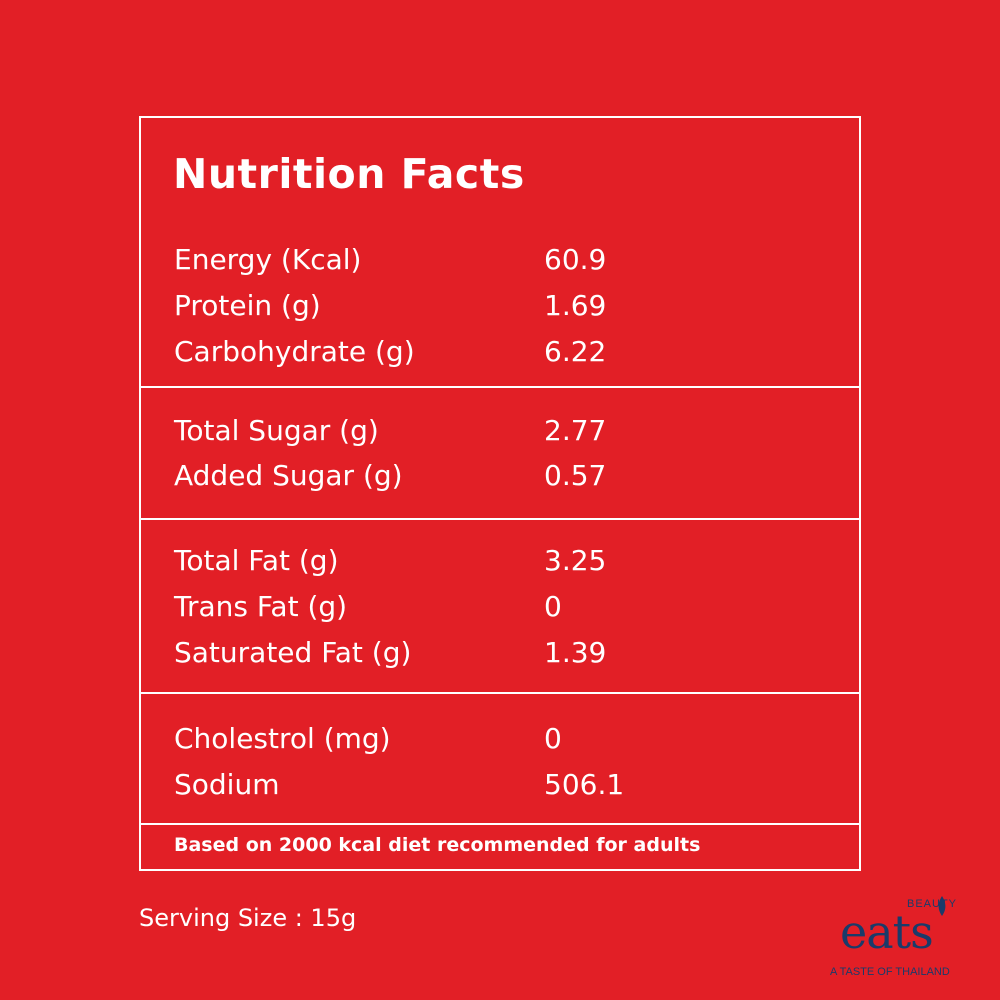  Describe the element at coordinates (293, 652) in the screenshot. I see `nutrient-label: Saturated Fat (g)` at that location.